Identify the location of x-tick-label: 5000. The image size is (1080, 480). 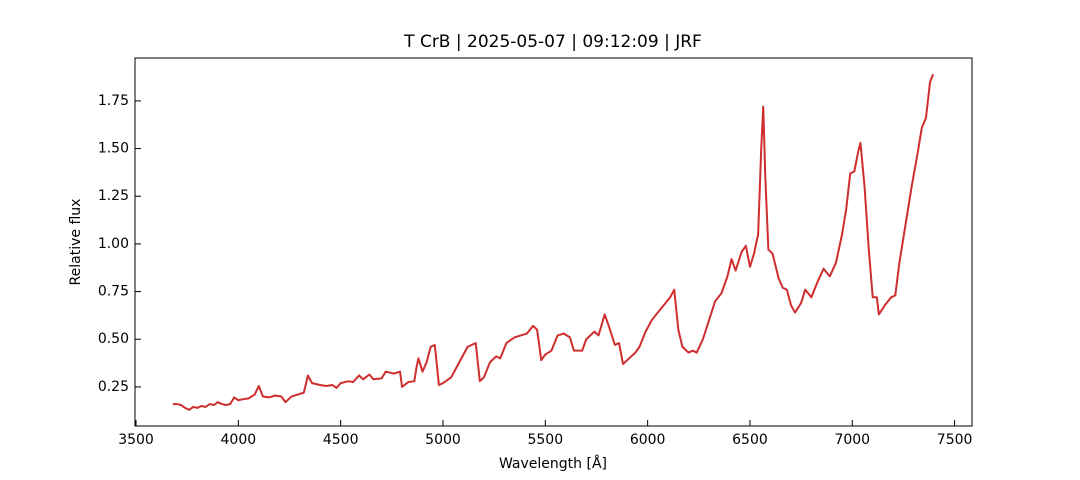
(443, 440).